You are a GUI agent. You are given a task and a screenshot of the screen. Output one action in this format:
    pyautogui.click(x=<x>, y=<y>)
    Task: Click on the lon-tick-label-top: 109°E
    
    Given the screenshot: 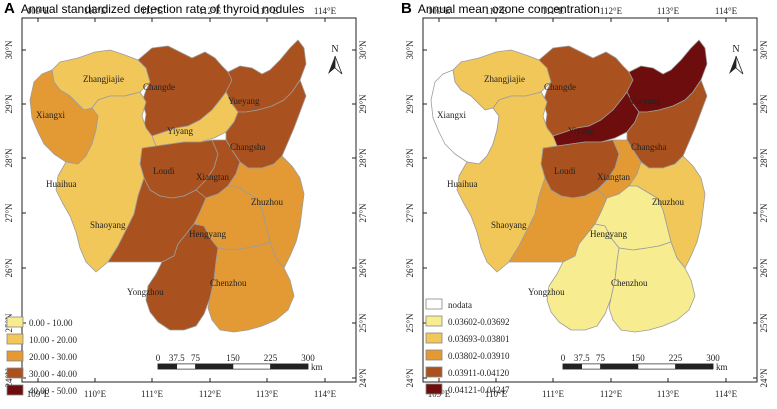 What is the action you would take?
    pyautogui.click(x=38, y=11)
    